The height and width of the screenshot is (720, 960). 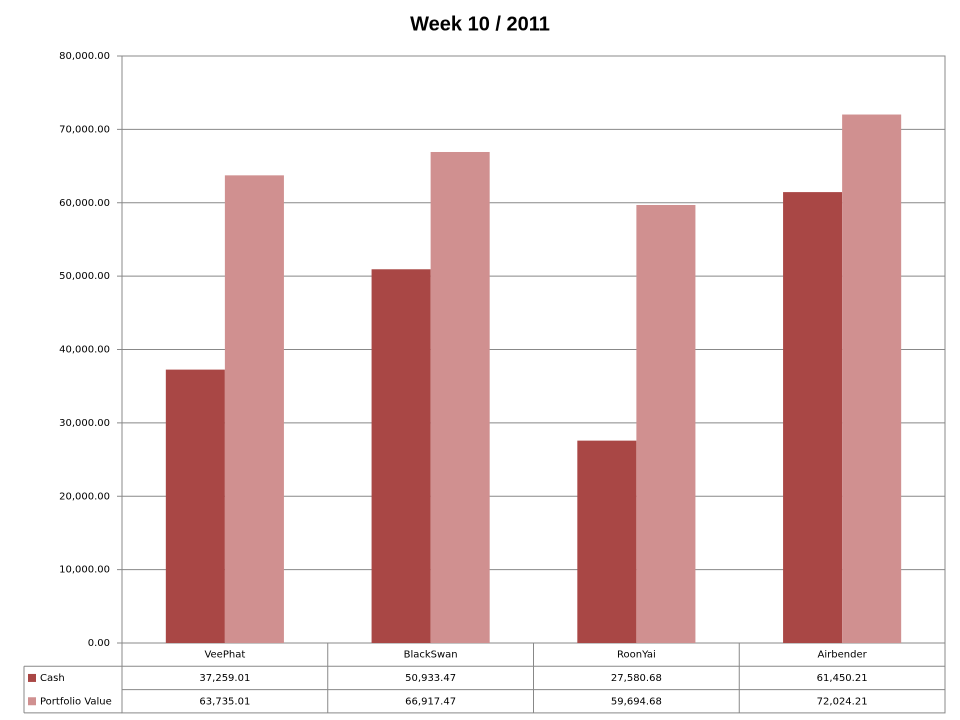 I want to click on x-tick-label: BlackSwan, so click(x=431, y=655).